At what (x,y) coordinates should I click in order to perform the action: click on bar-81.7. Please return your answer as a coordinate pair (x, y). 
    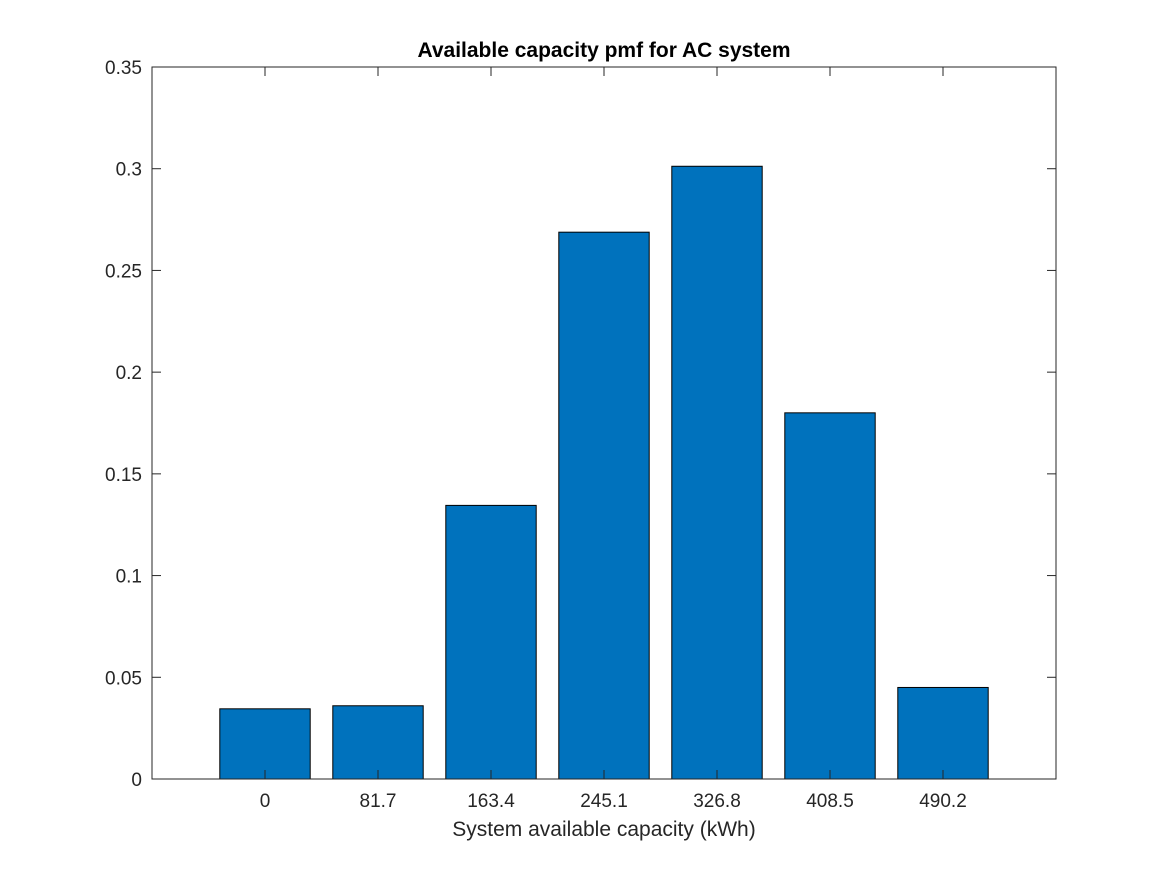
    Looking at the image, I should click on (378, 742).